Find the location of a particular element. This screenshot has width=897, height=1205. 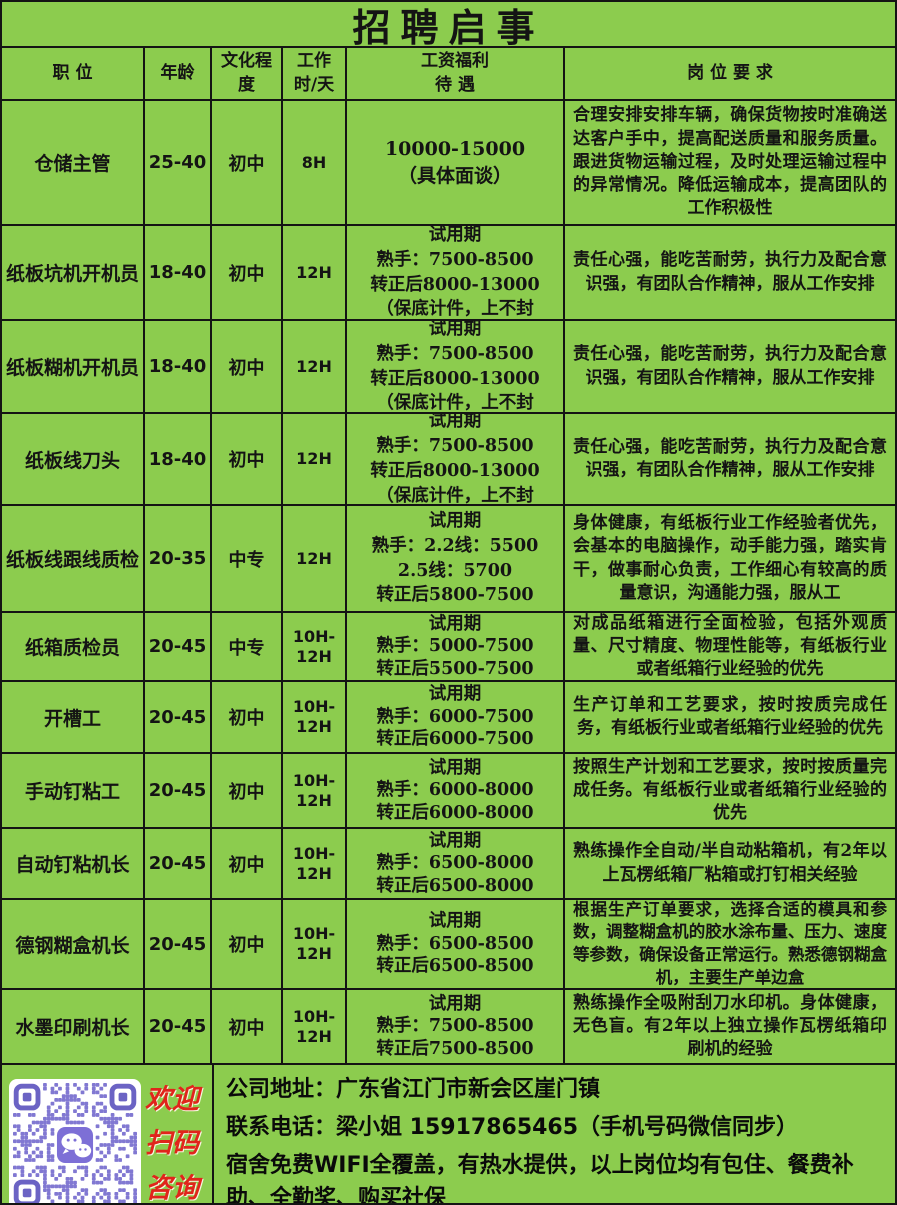

cell-age: 20-35 is located at coordinates (178, 558).